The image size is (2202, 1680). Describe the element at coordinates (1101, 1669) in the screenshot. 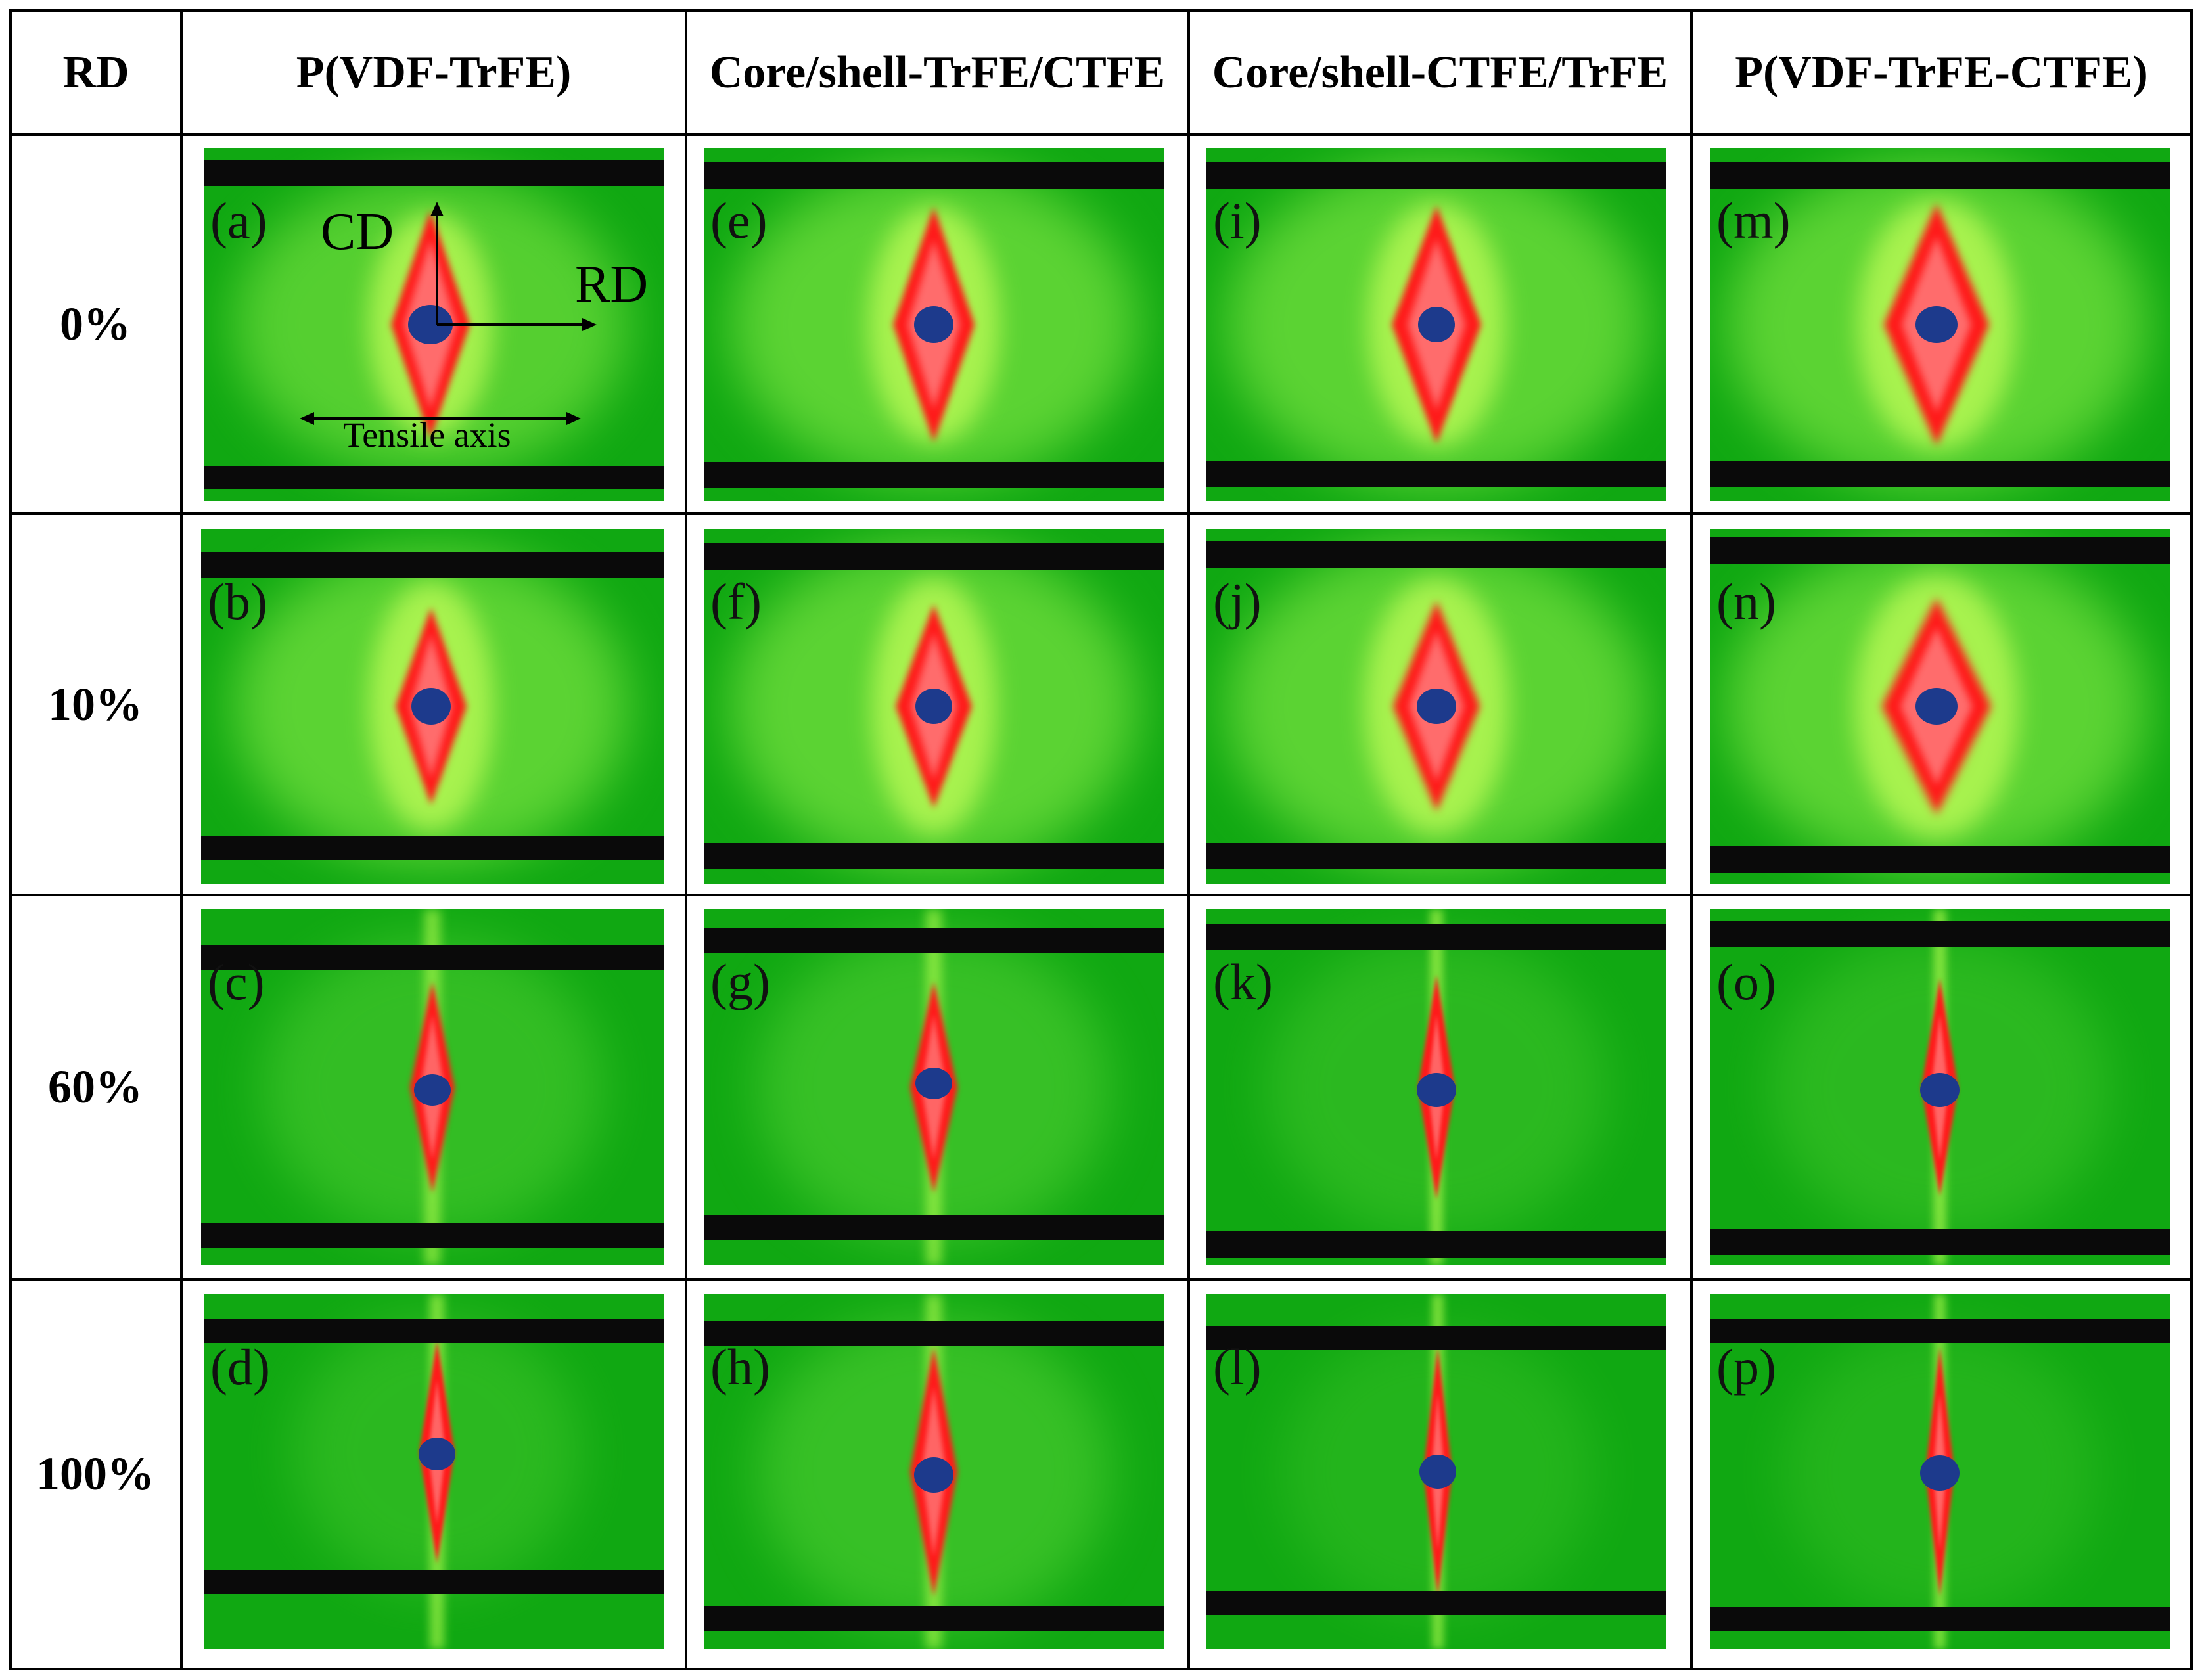

I see `table-border-bottom` at that location.